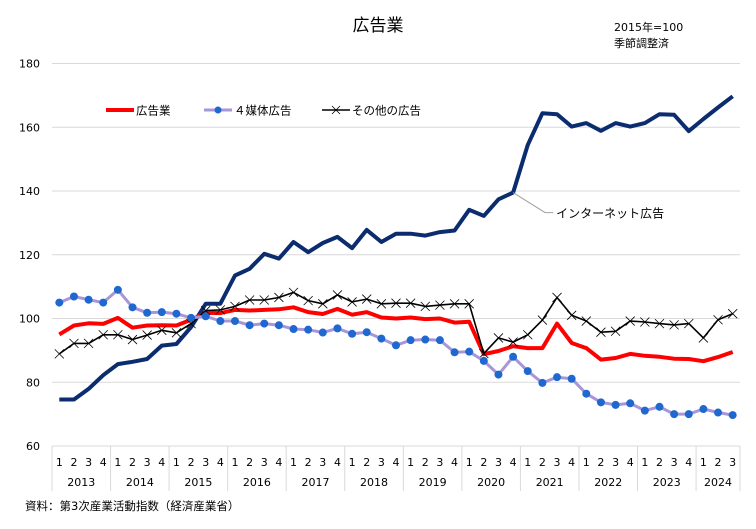 The image size is (756, 529). I want to click on series-annotation-label: インターネット広告, so click(610, 214).